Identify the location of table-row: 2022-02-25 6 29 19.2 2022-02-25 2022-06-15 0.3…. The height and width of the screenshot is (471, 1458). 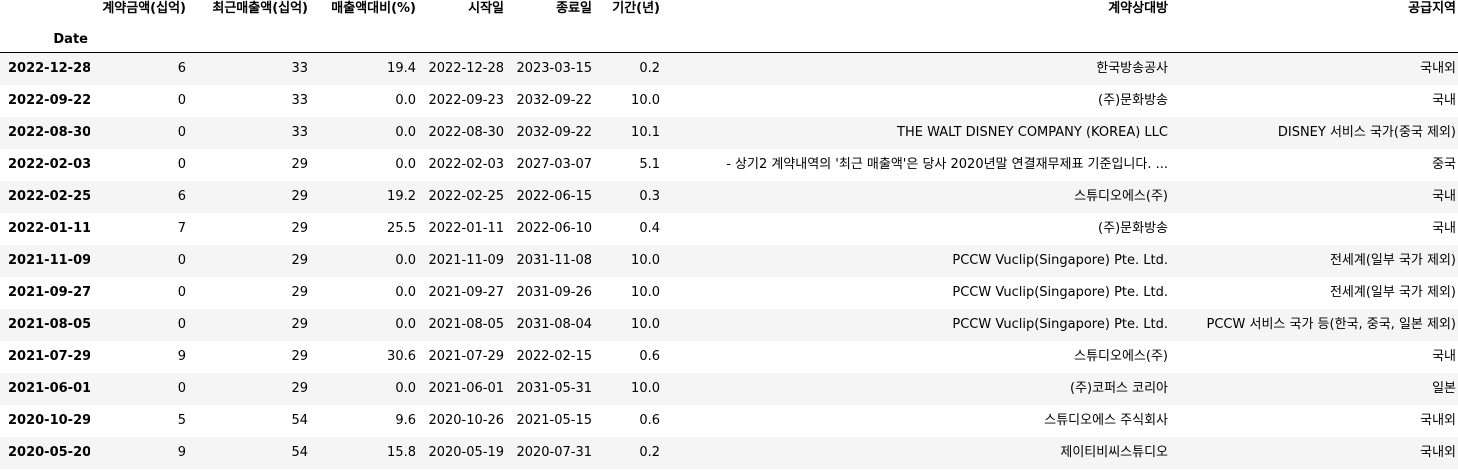
(729, 197).